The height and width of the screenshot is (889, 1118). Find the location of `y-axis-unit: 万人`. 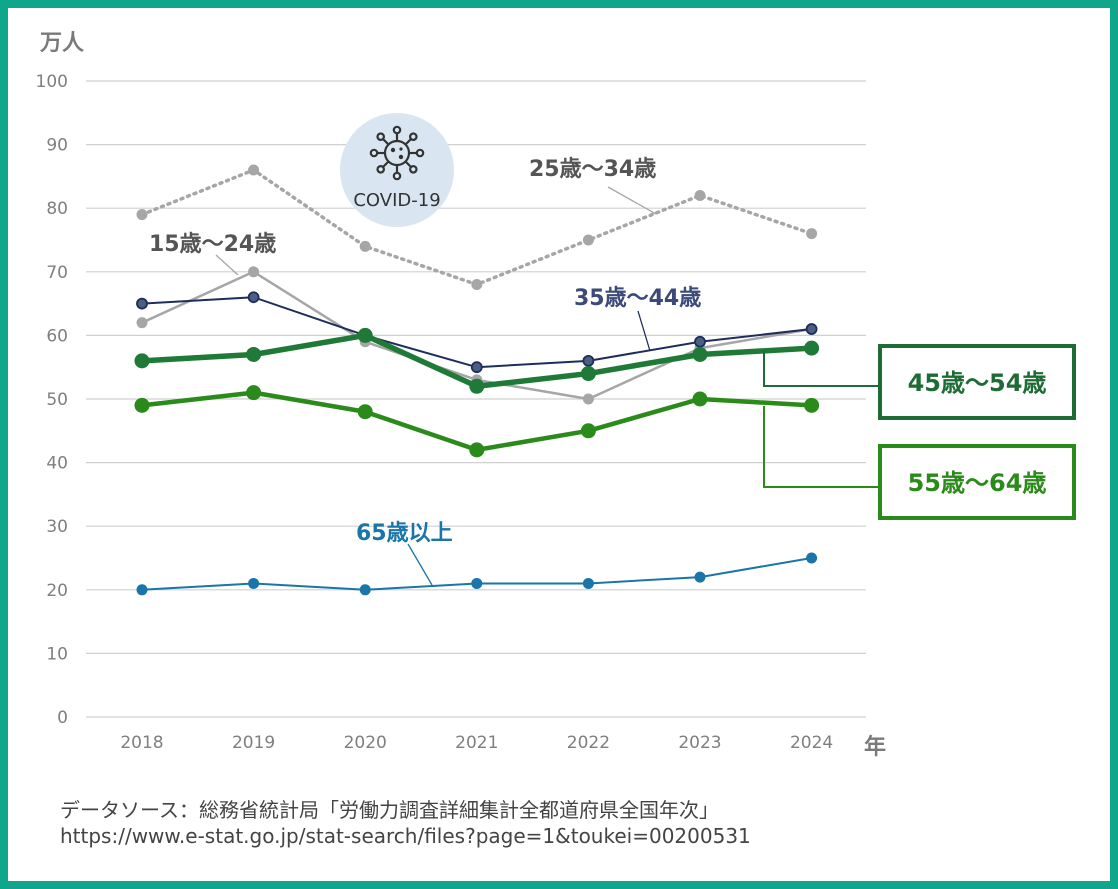

y-axis-unit: 万人 is located at coordinates (61, 43).